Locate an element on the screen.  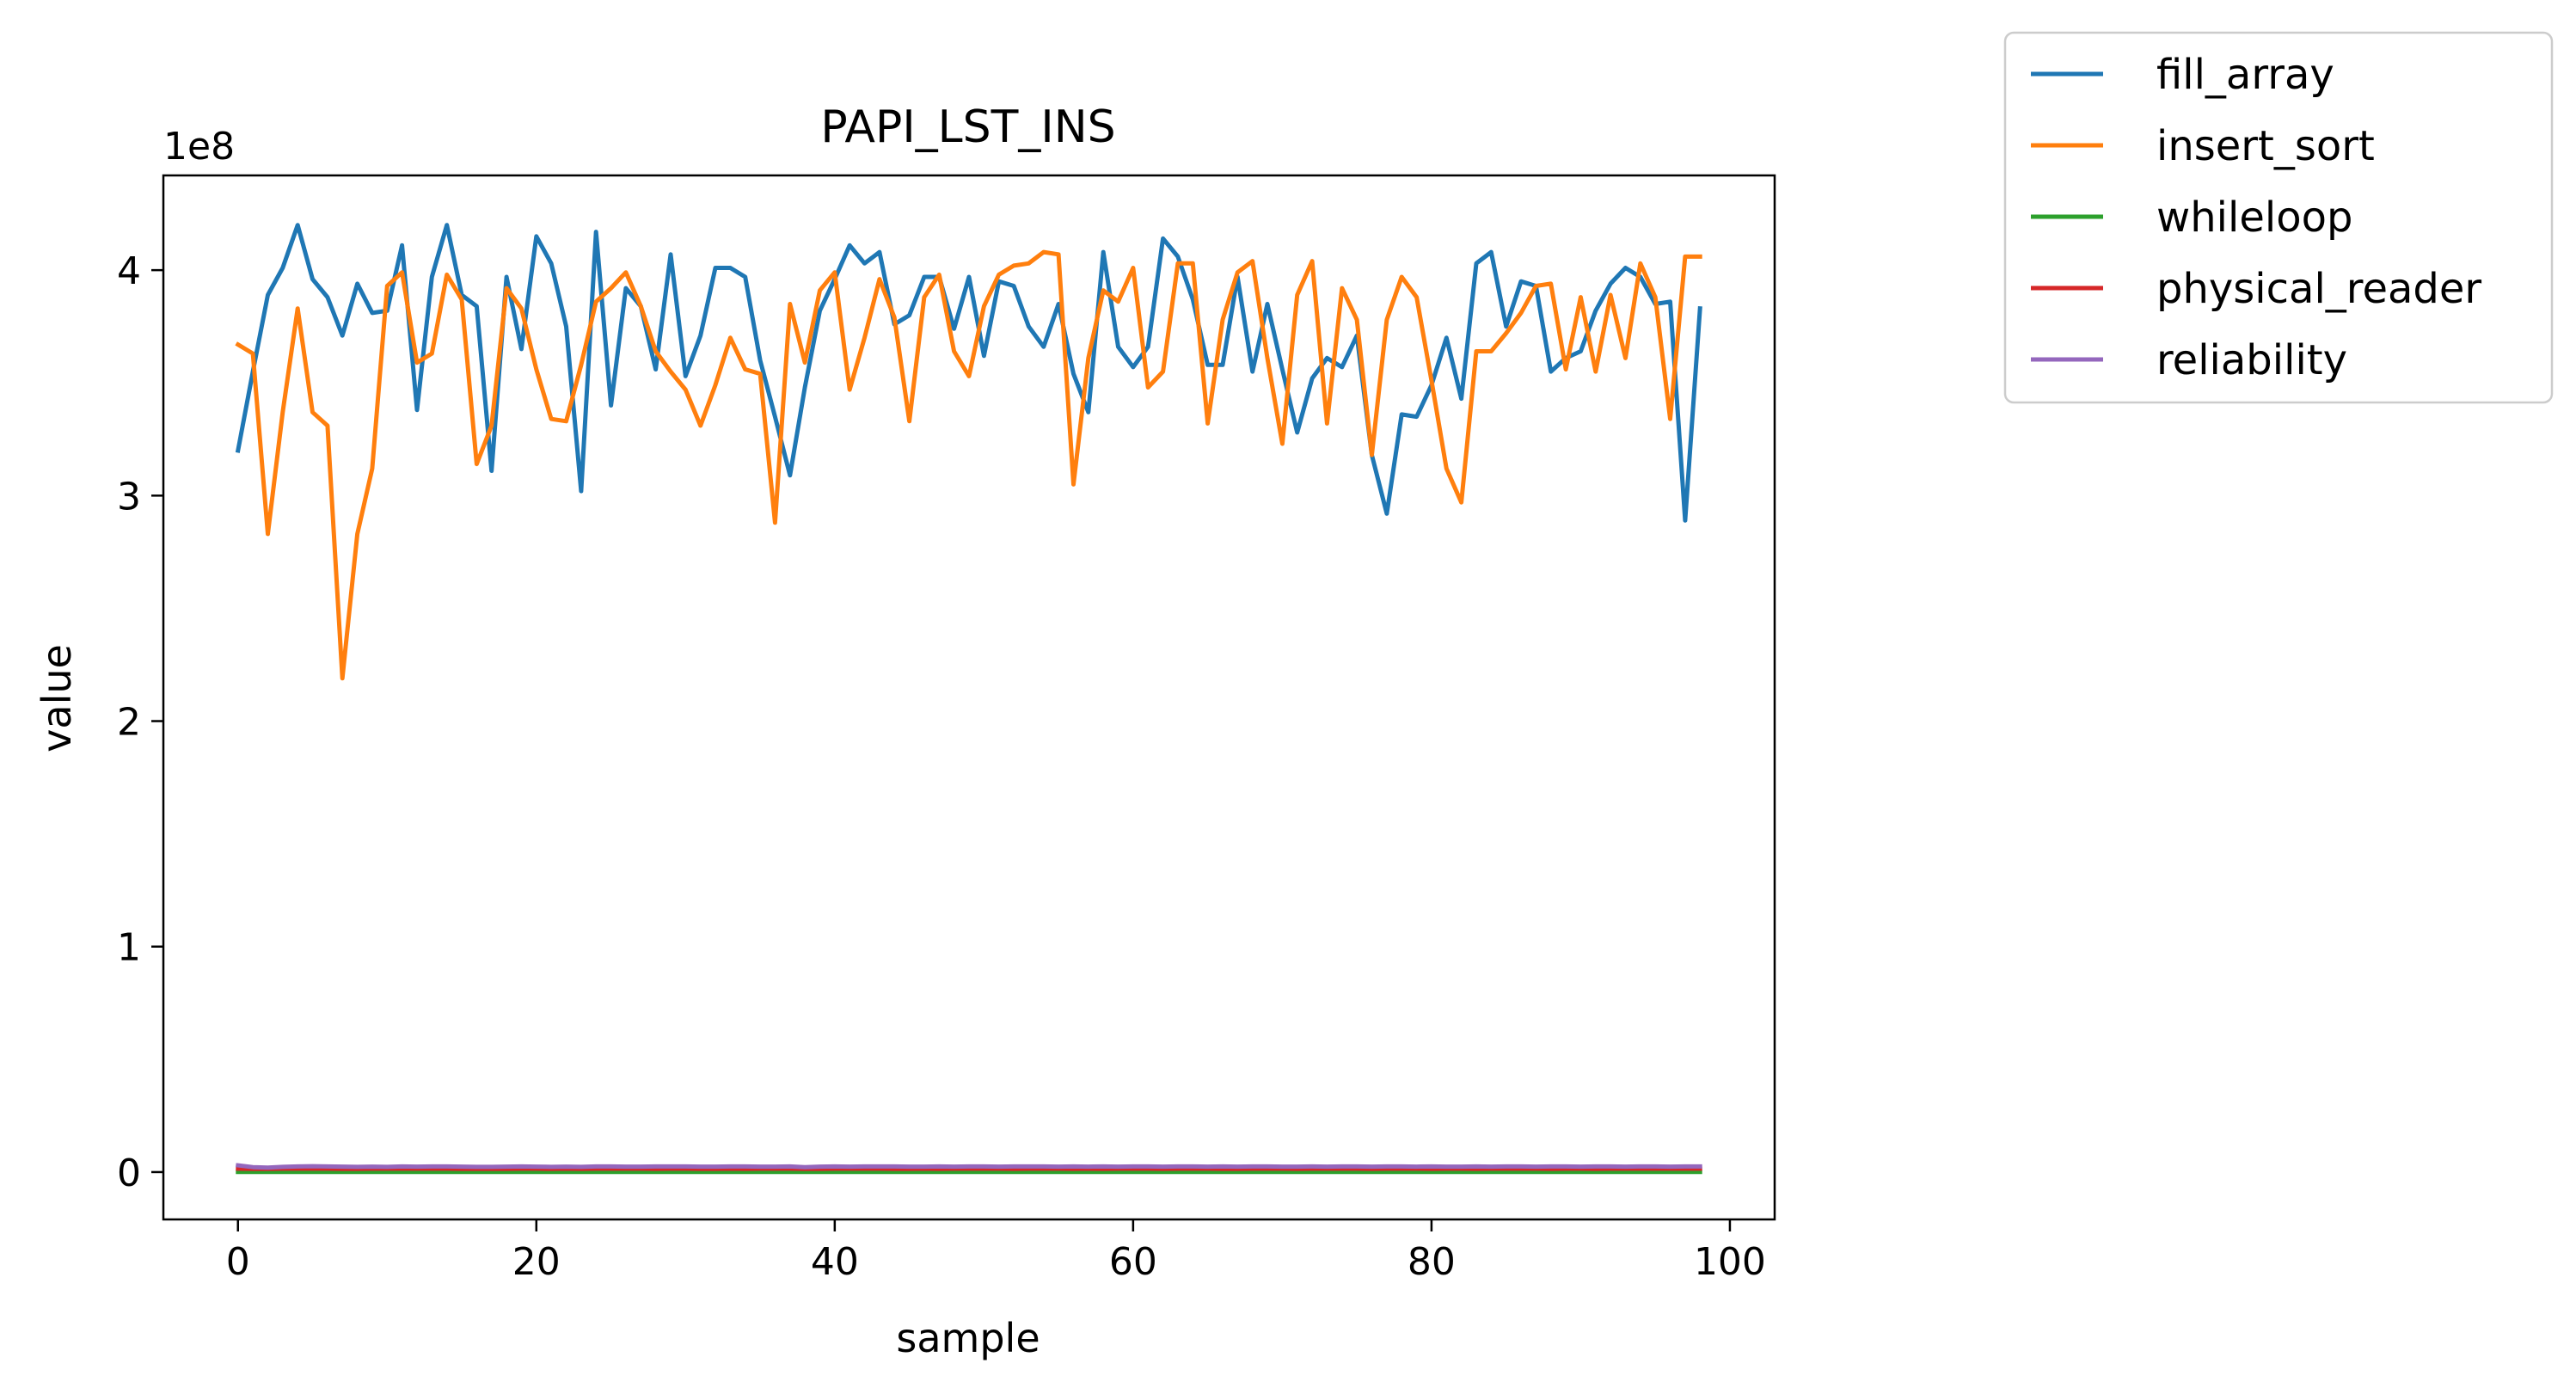
x-tick-label: 0 is located at coordinates (238, 1262).